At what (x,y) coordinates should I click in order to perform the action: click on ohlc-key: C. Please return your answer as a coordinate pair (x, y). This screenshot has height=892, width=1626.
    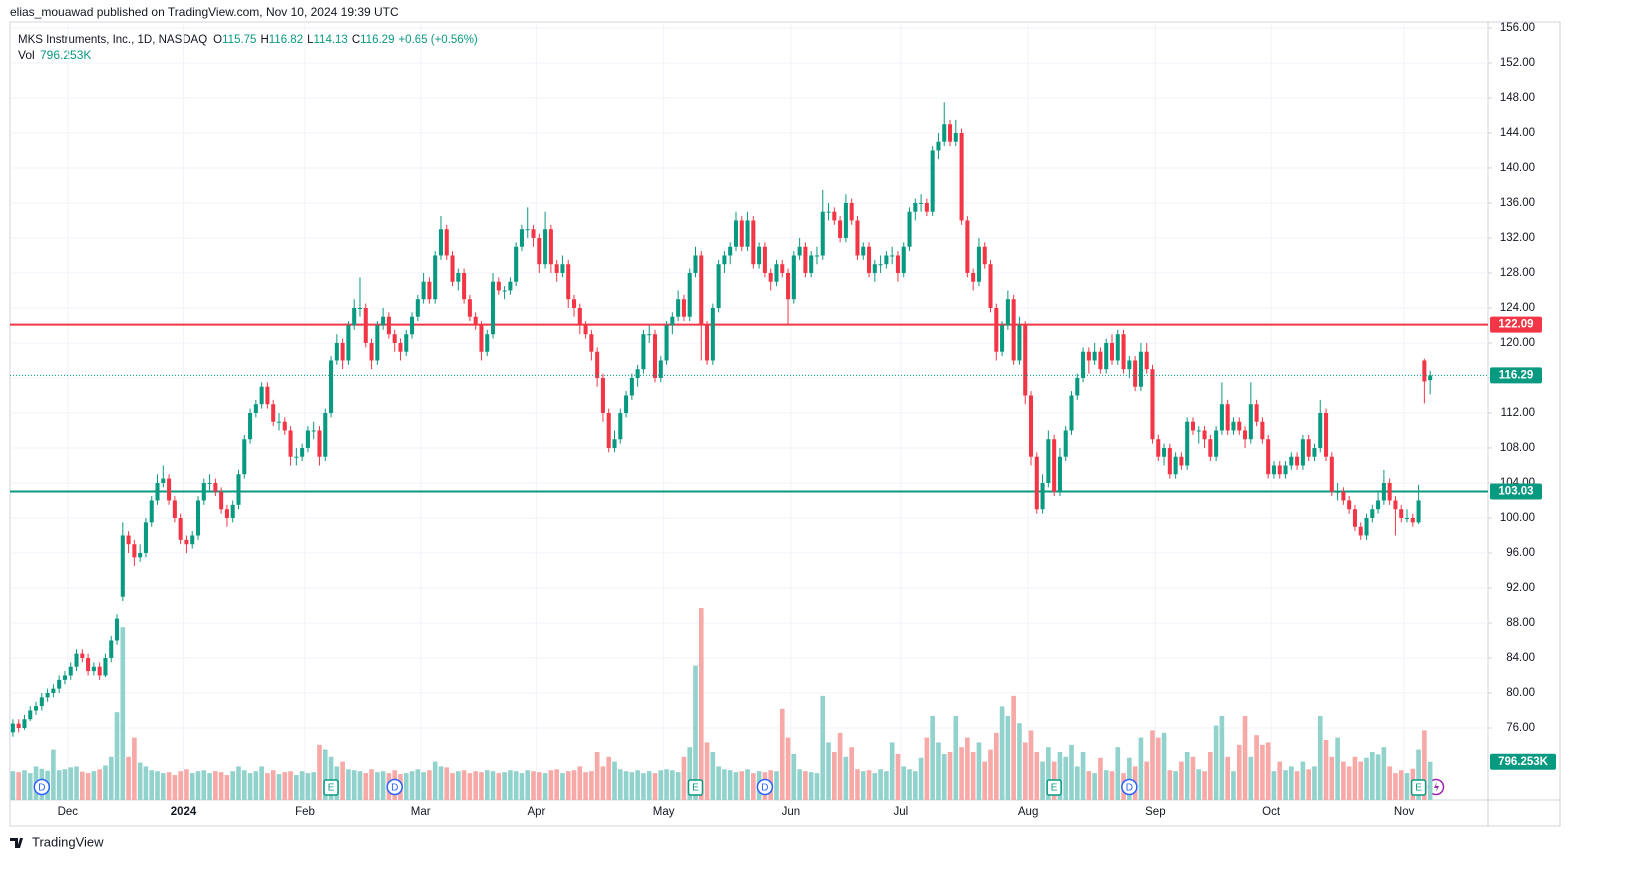
    Looking at the image, I should click on (356, 40).